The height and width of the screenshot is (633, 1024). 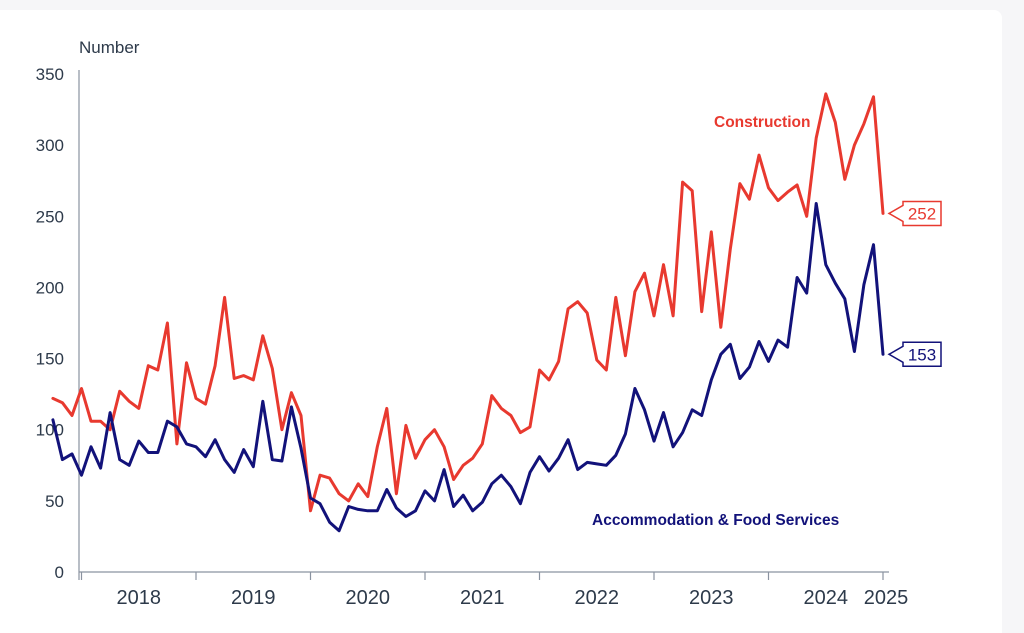 What do you see at coordinates (139, 598) in the screenshot?
I see `x-tick-label: 2018` at bounding box center [139, 598].